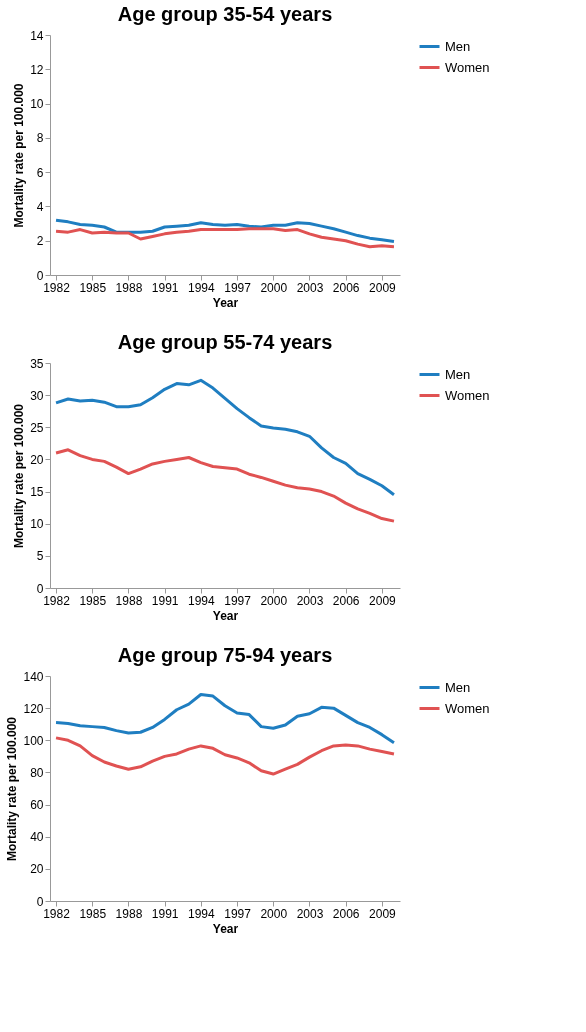 The height and width of the screenshot is (1032, 586). I want to click on y-tick-label: 5, so click(40, 556).